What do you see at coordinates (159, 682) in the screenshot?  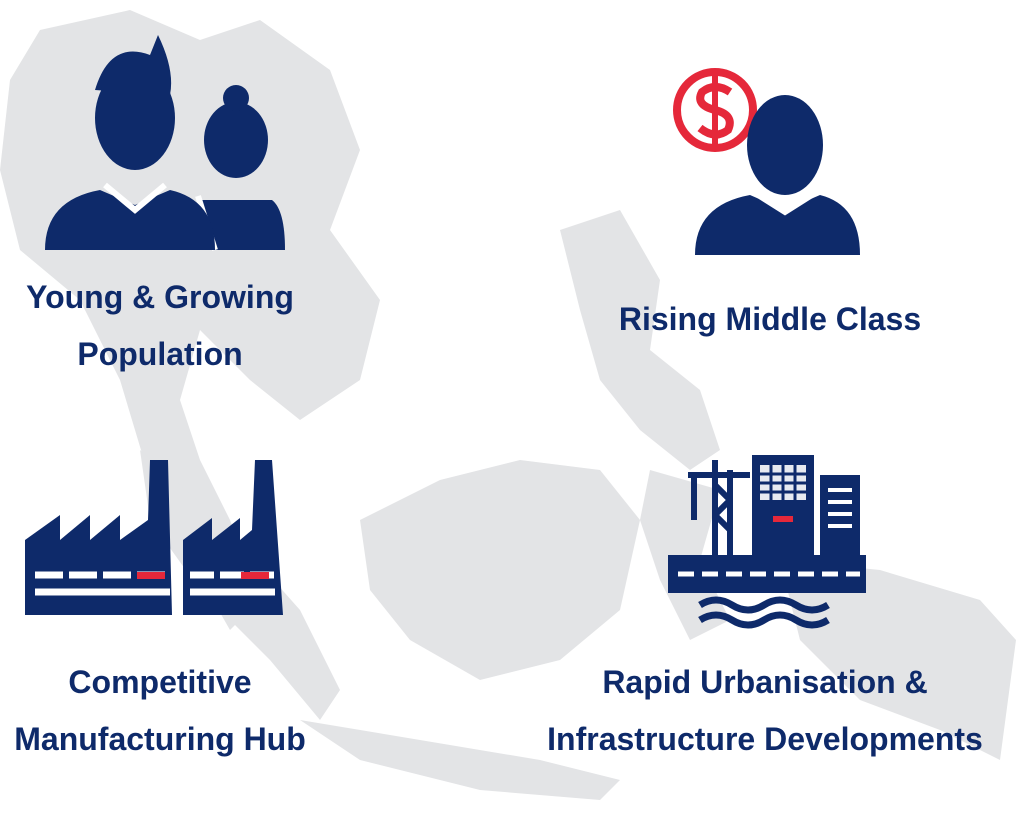 I see `label-line: Competitive` at bounding box center [159, 682].